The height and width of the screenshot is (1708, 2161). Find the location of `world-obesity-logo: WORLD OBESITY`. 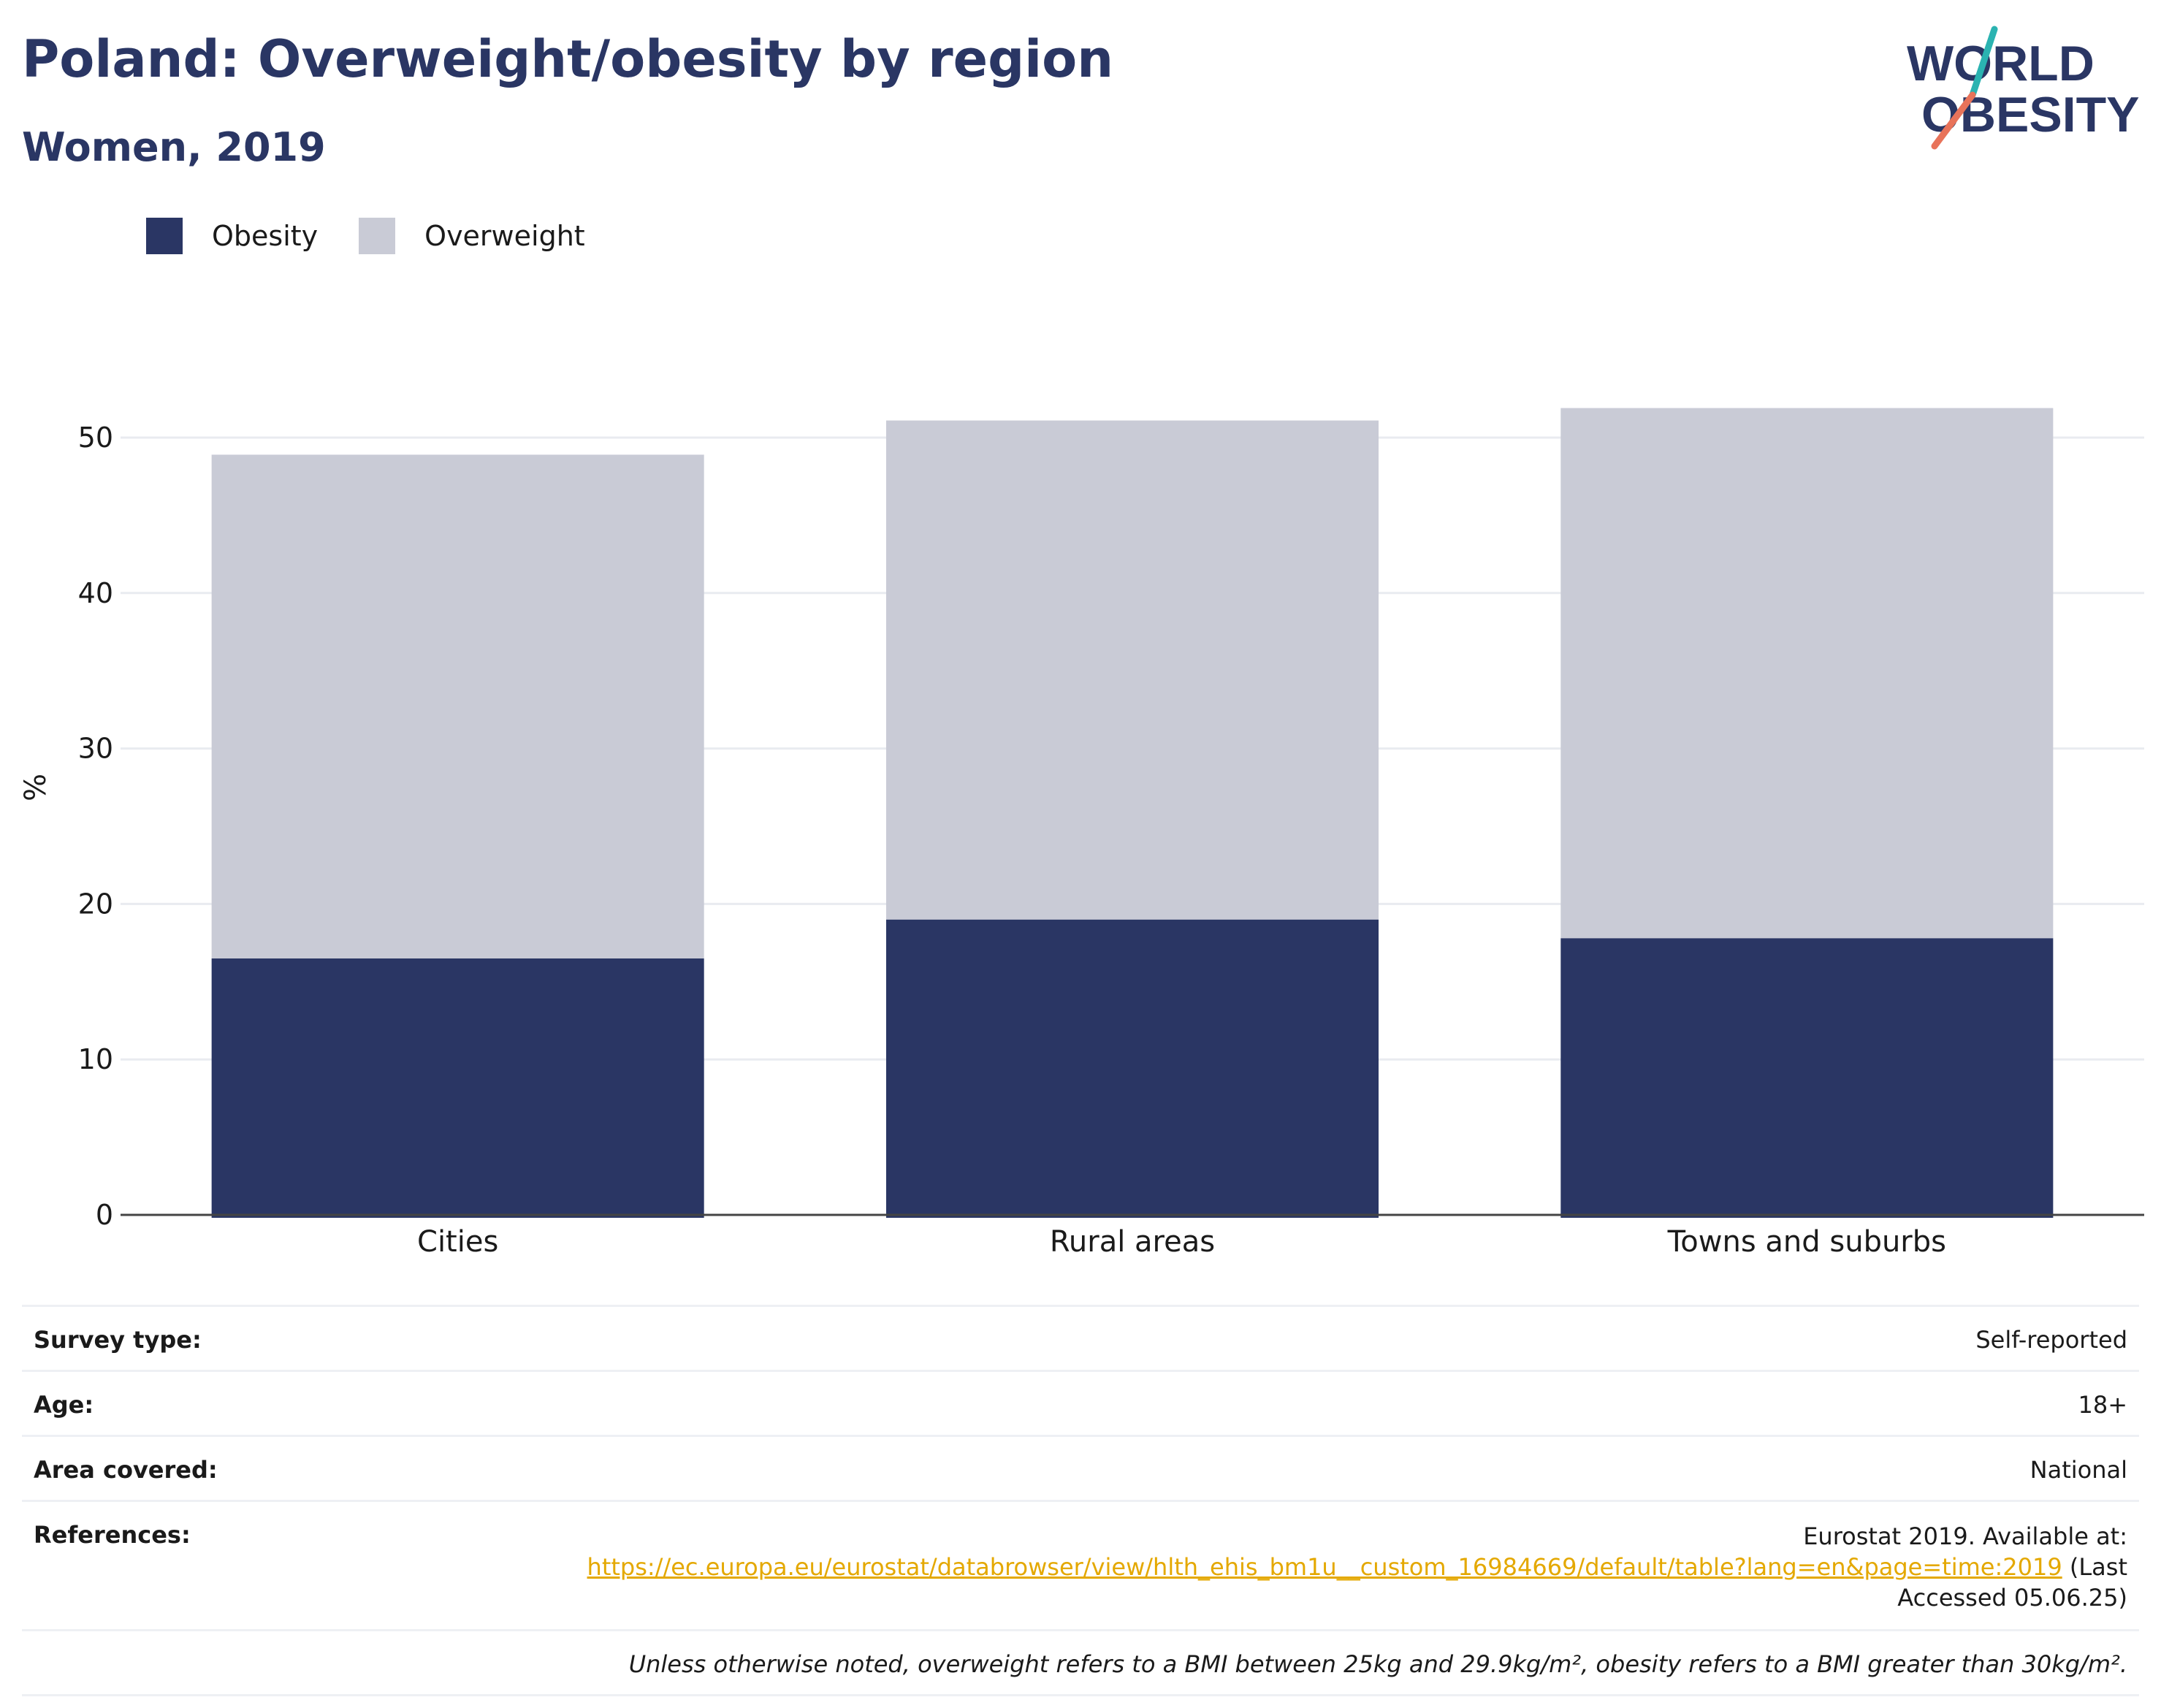

world-obesity-logo: WORLD OBESITY is located at coordinates (2023, 88).